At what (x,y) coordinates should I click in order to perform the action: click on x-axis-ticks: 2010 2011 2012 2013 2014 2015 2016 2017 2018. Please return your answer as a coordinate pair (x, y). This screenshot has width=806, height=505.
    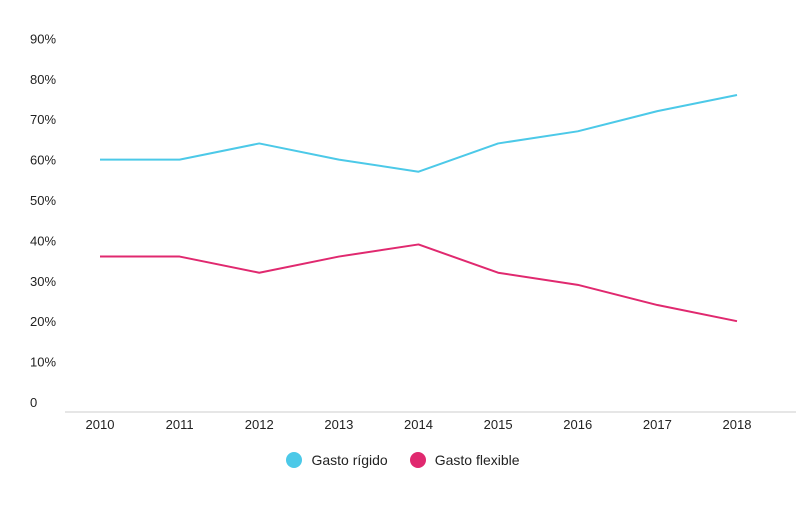
    Looking at the image, I should click on (419, 424).